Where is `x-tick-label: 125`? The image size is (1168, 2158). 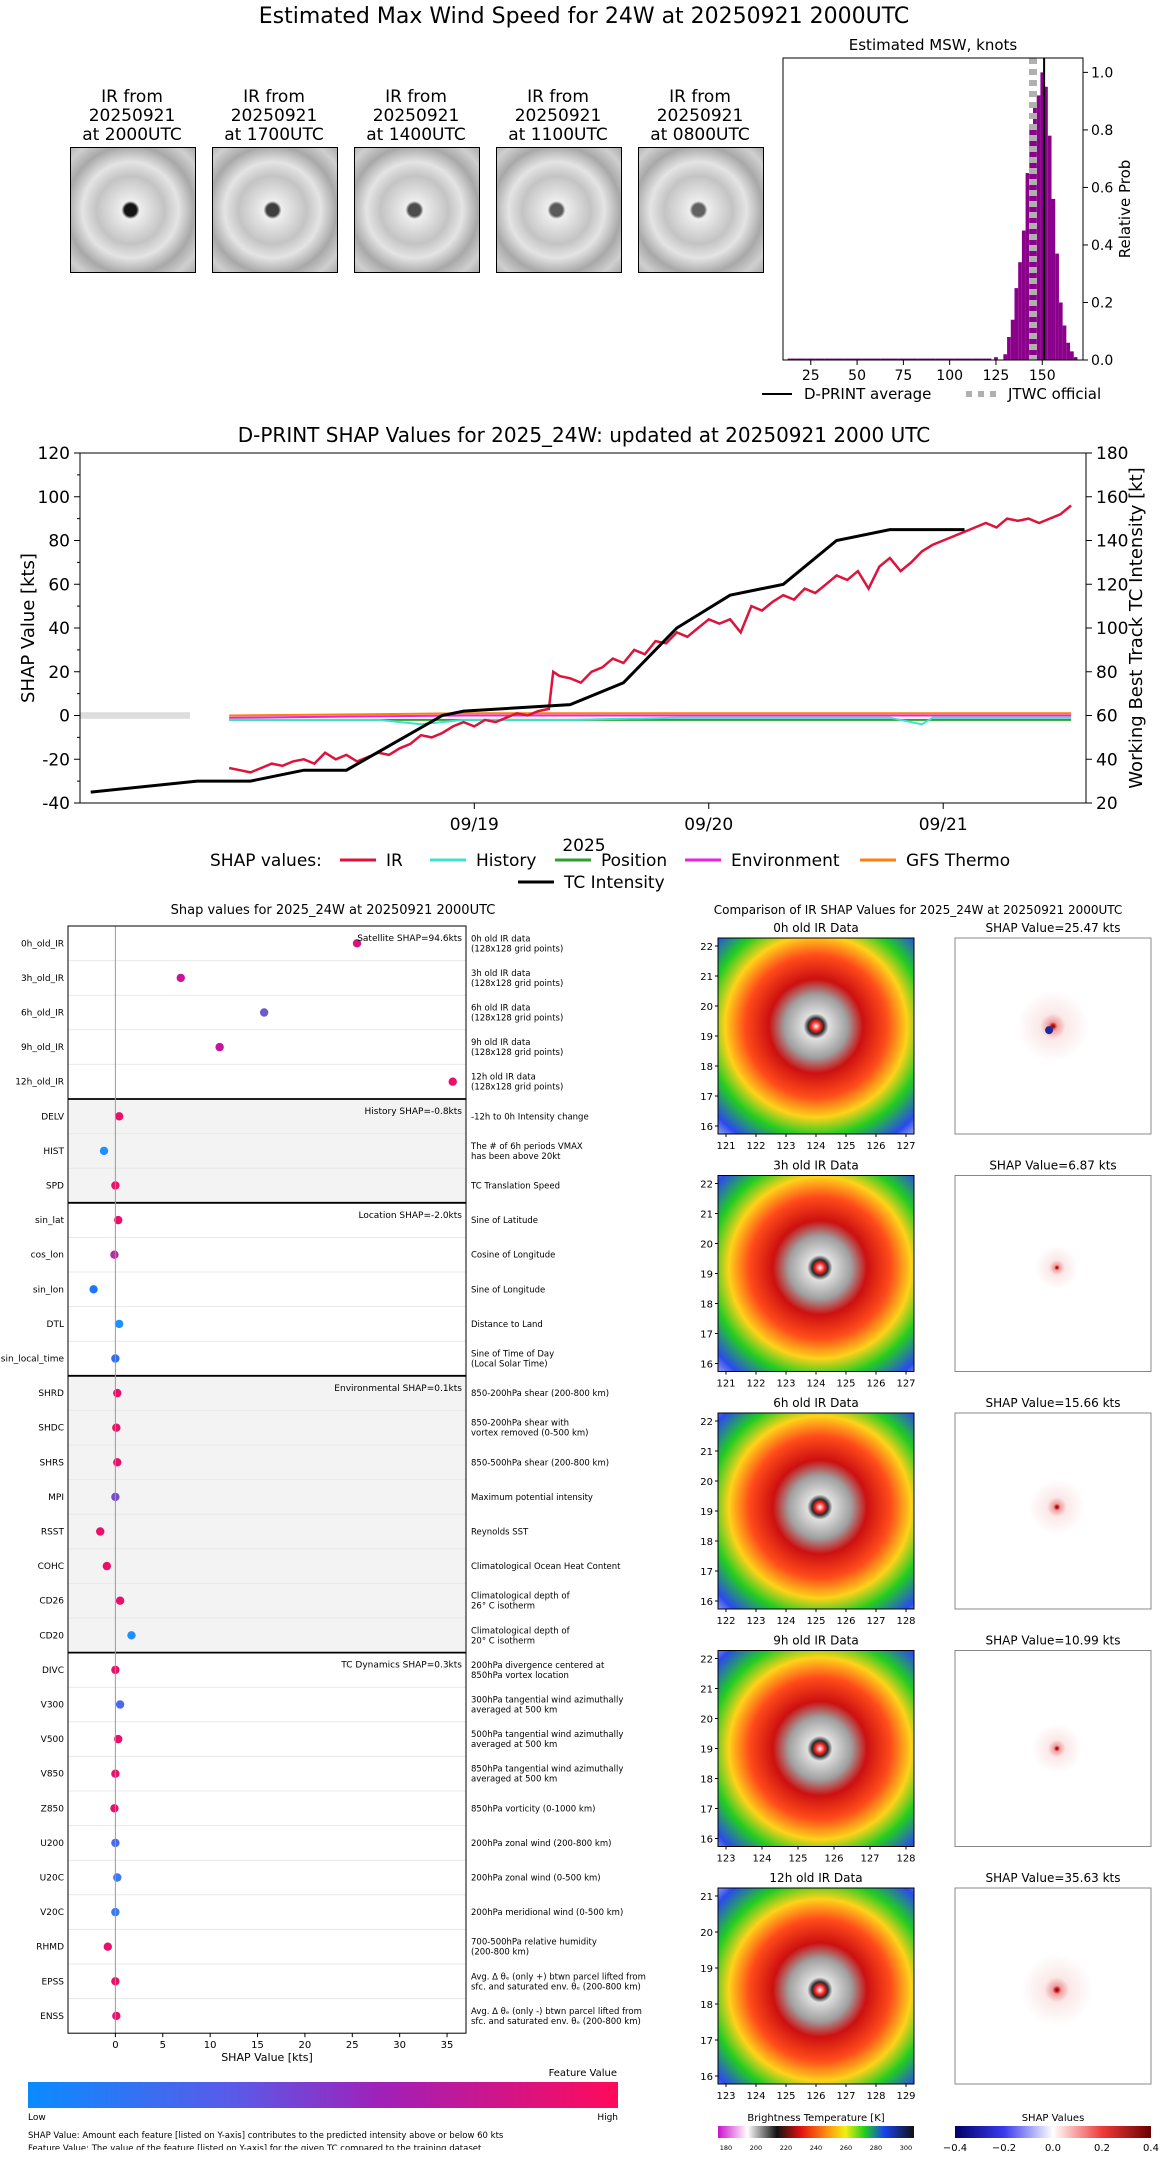
x-tick-label: 125 is located at coordinates (996, 376).